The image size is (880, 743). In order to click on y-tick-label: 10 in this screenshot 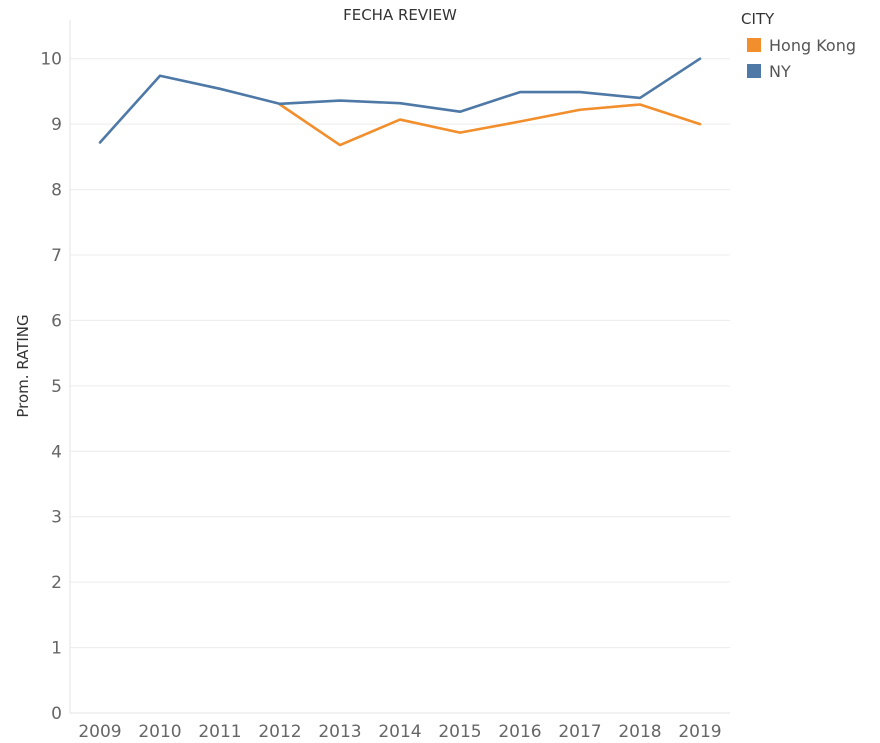, I will do `click(51, 60)`.